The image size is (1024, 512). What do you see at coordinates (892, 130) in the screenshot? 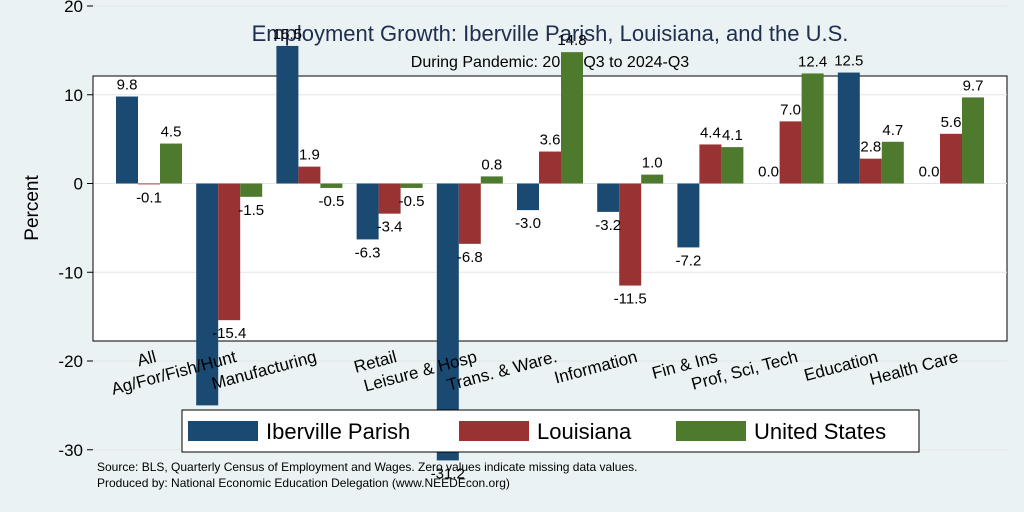
I see `data-label: 4.7` at bounding box center [892, 130].